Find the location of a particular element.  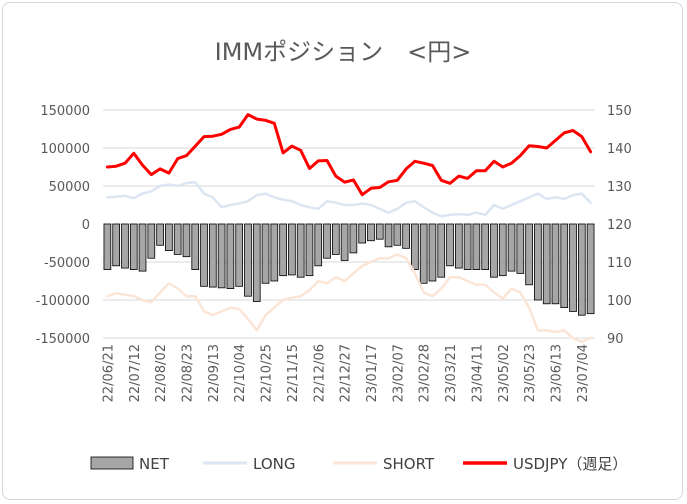

x-tick-label: 22/10/25 is located at coordinates (267, 373).